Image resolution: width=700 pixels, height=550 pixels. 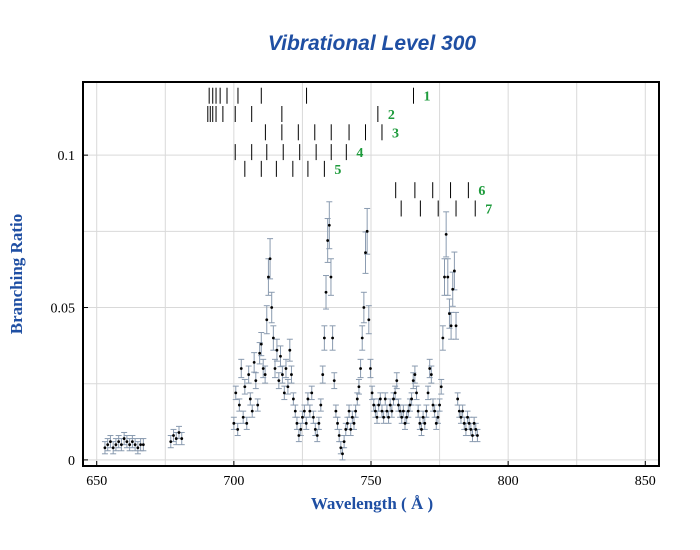 I want to click on chart-title: Vibrational Level 300, so click(x=372, y=43).